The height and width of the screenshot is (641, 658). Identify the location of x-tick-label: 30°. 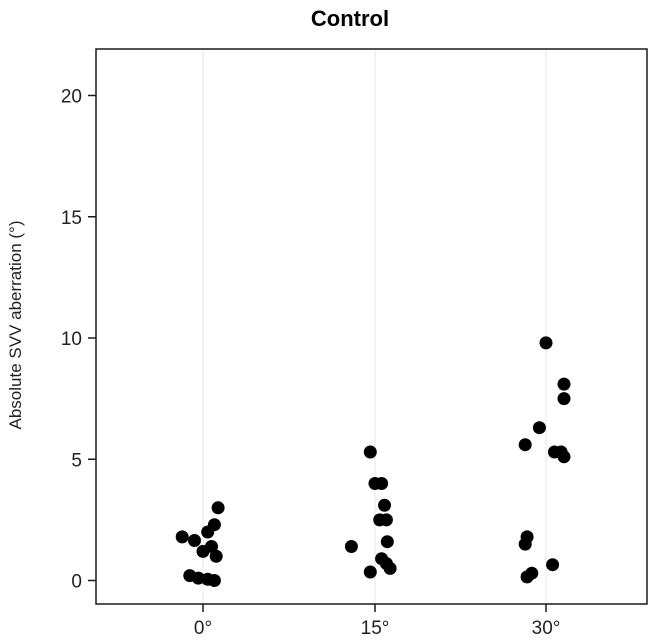
(546, 628).